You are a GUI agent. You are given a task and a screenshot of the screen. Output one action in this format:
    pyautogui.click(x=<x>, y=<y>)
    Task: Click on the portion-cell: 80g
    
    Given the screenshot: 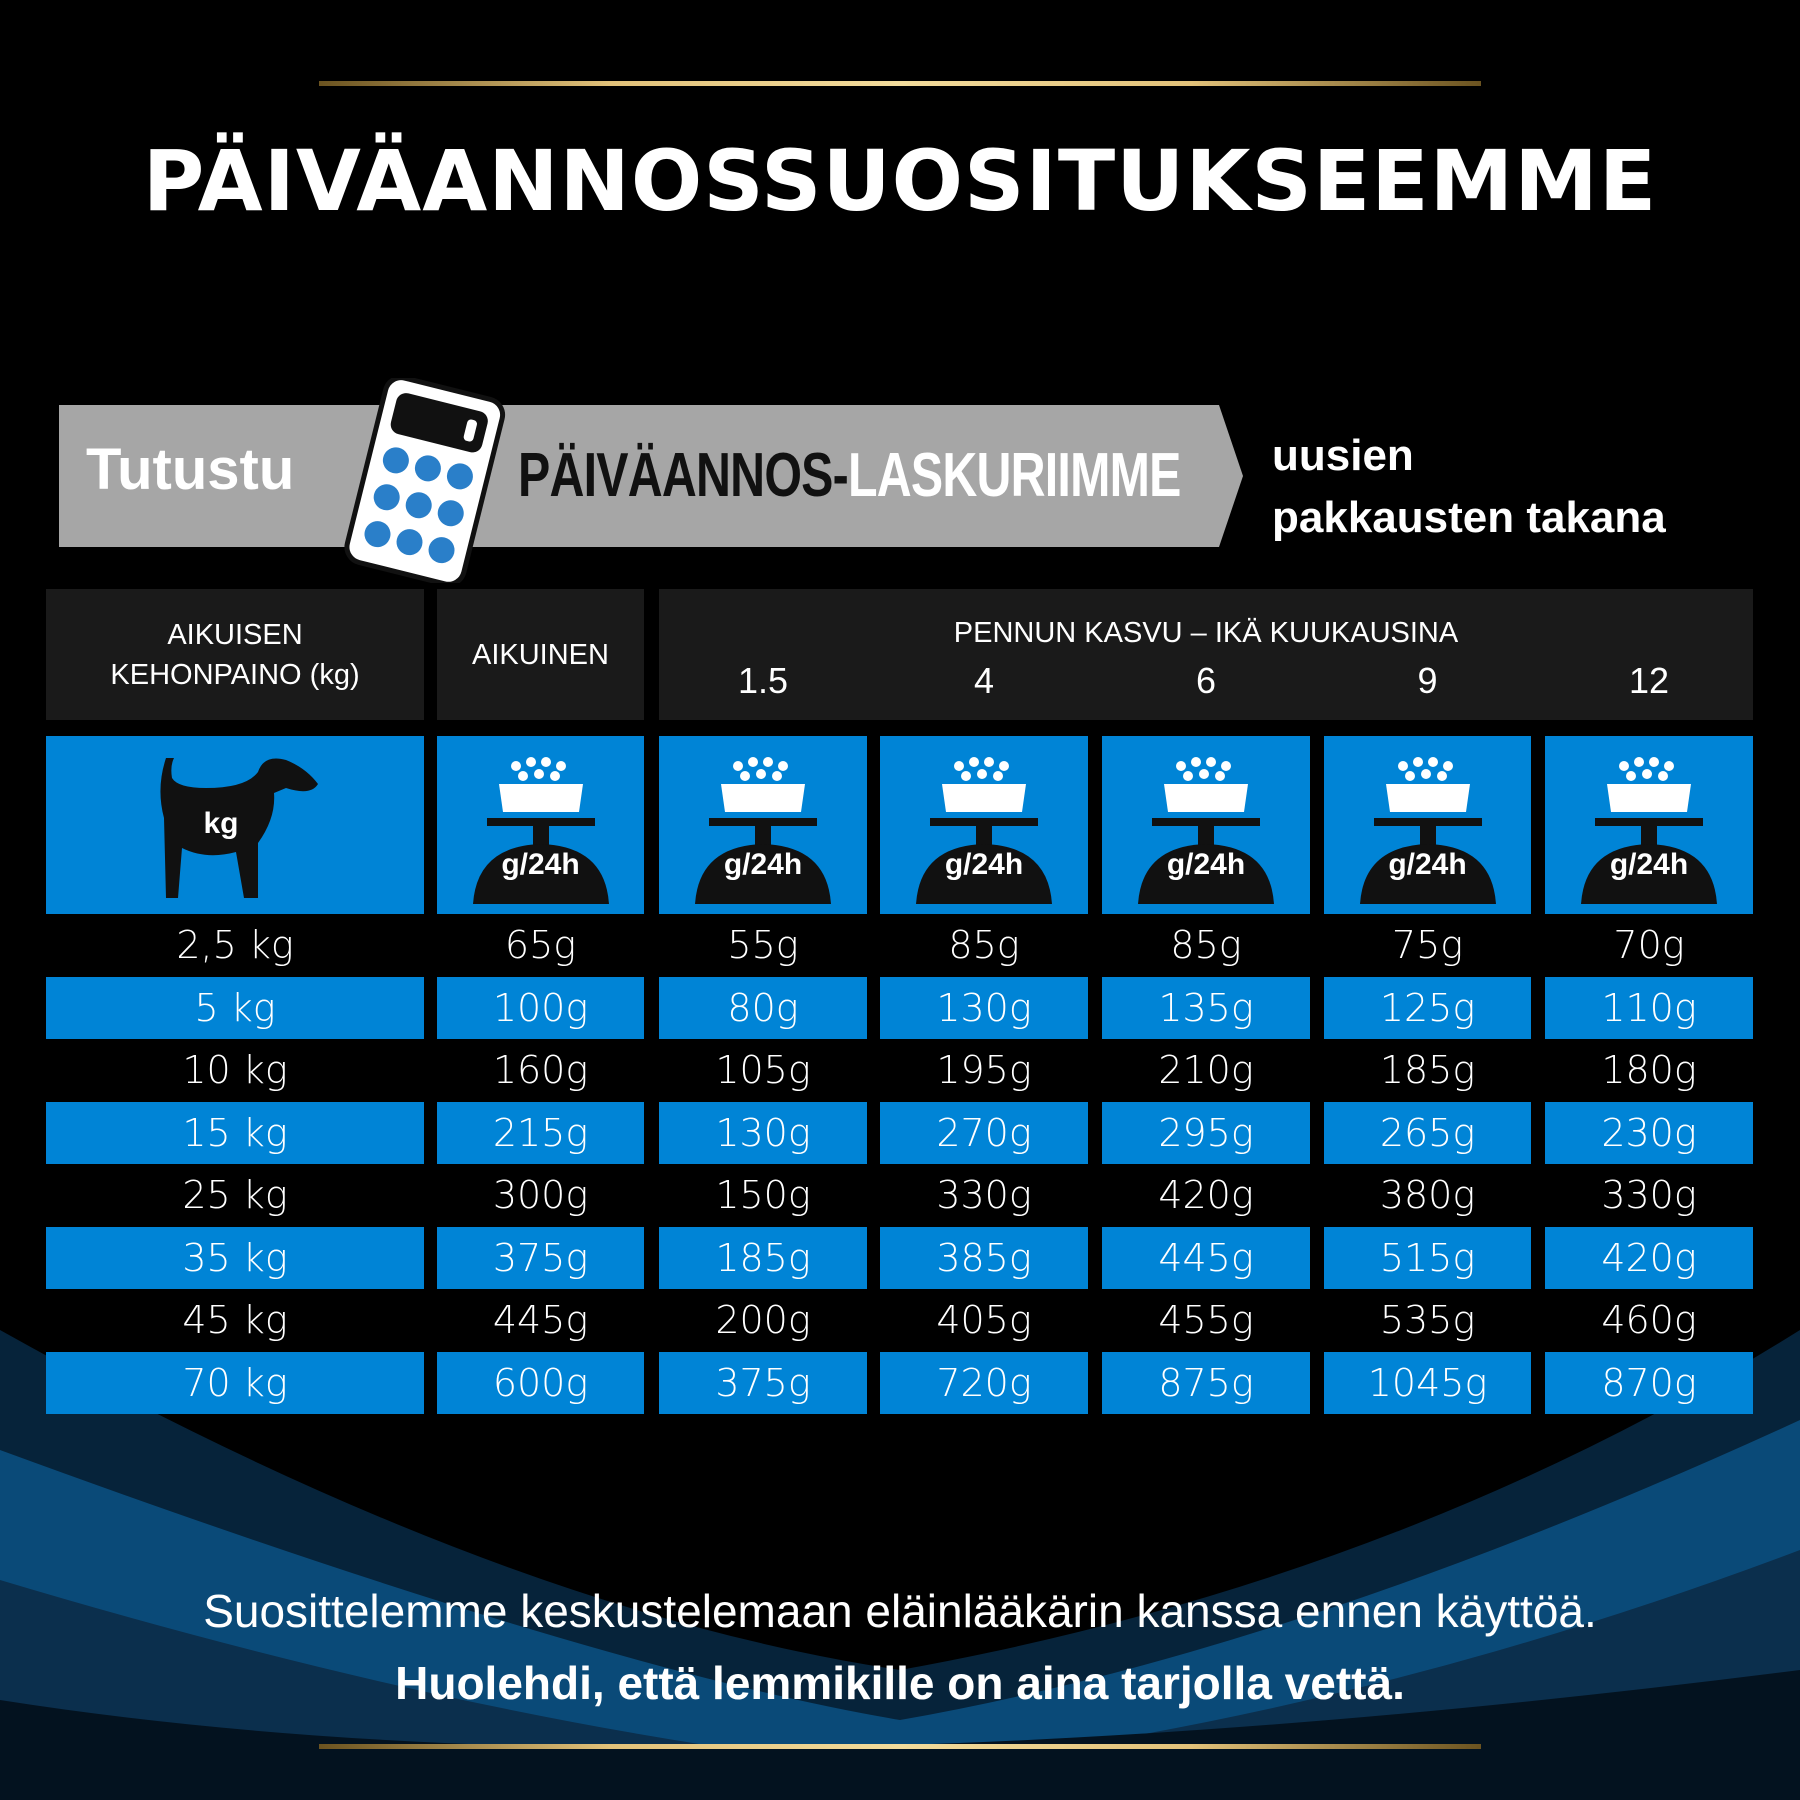 What is the action you would take?
    pyautogui.click(x=763, y=1007)
    